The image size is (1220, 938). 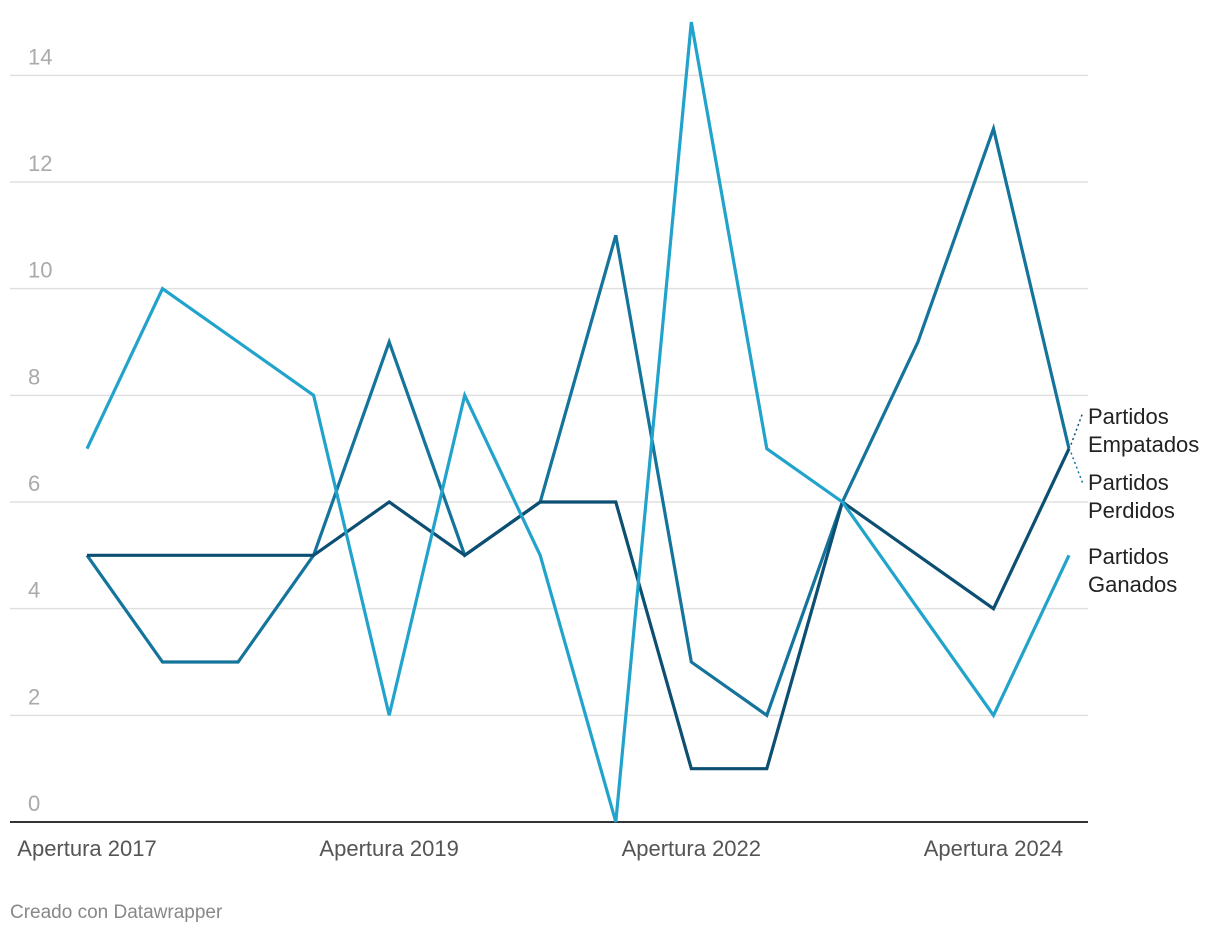 What do you see at coordinates (34, 803) in the screenshot?
I see `y-tick-label: 0` at bounding box center [34, 803].